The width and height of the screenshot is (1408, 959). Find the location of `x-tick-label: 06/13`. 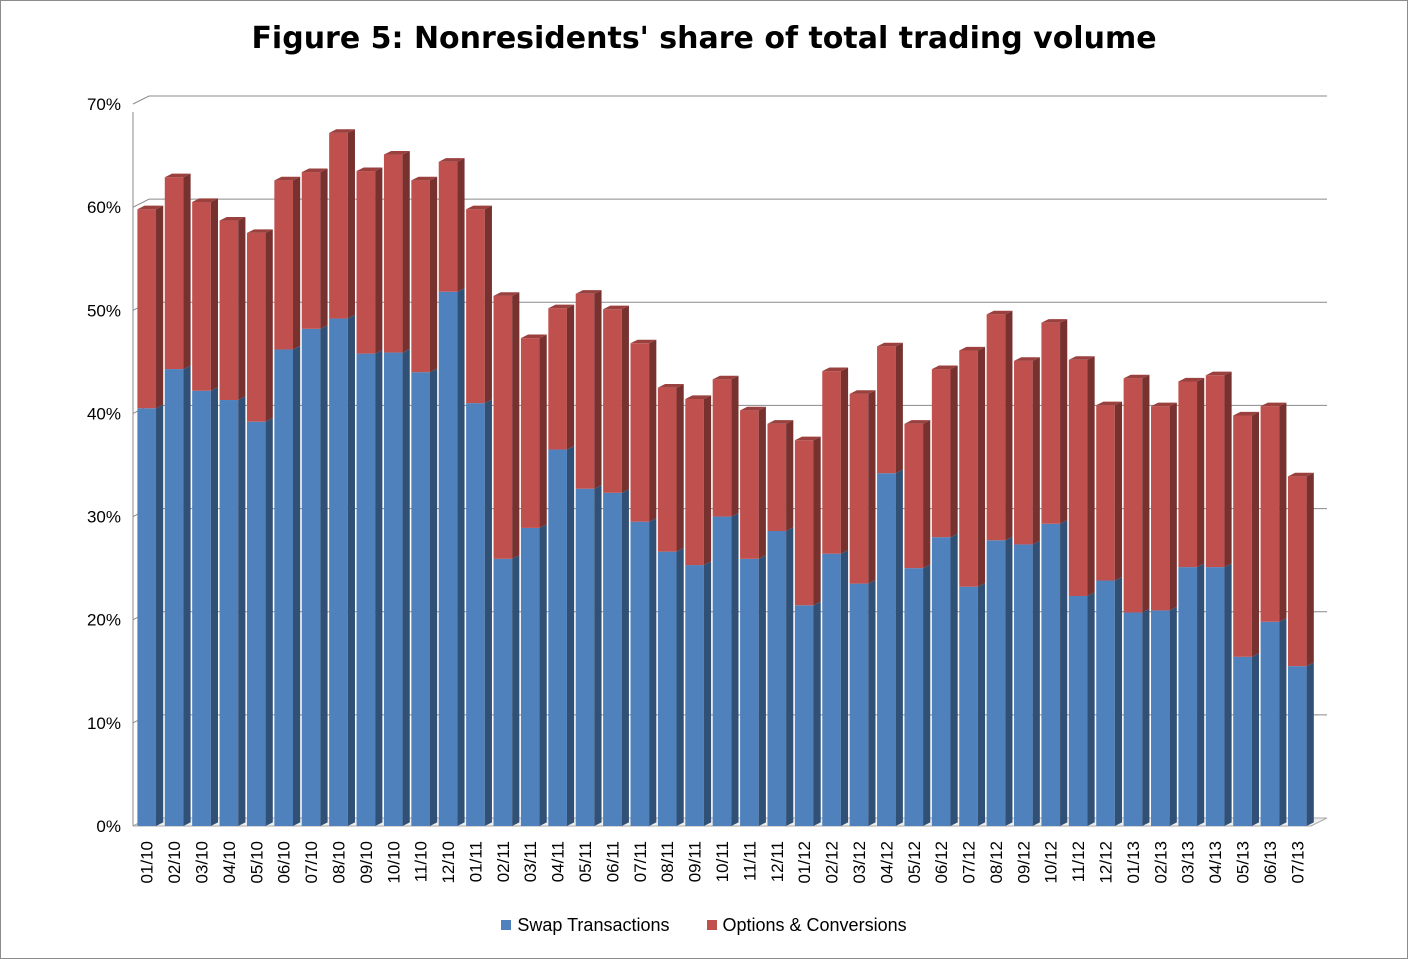

x-tick-label: 06/13 is located at coordinates (1270, 862).